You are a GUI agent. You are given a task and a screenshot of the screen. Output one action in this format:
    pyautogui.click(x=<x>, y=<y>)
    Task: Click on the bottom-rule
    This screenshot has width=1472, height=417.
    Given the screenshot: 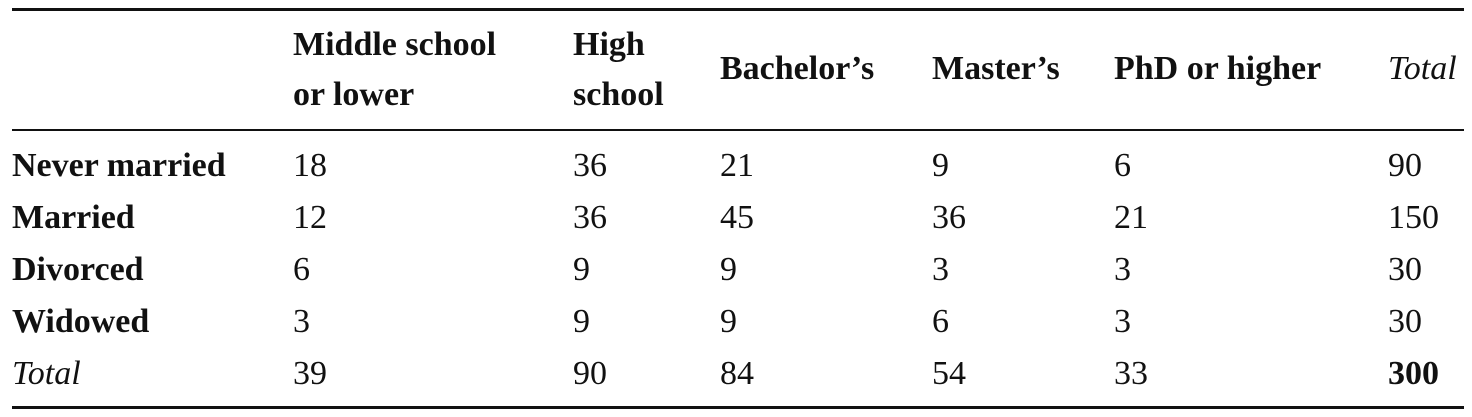 What is the action you would take?
    pyautogui.click(x=738, y=407)
    